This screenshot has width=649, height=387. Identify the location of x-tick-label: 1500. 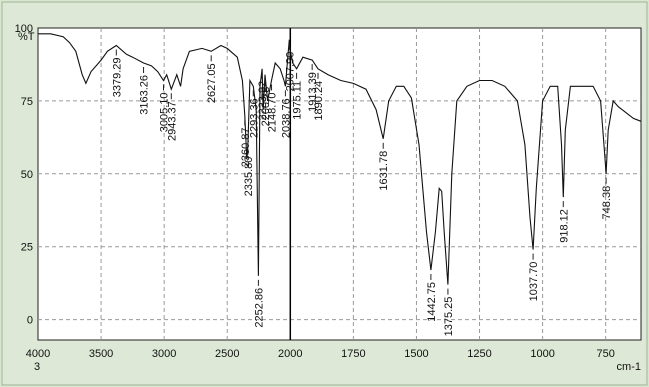
(416, 354).